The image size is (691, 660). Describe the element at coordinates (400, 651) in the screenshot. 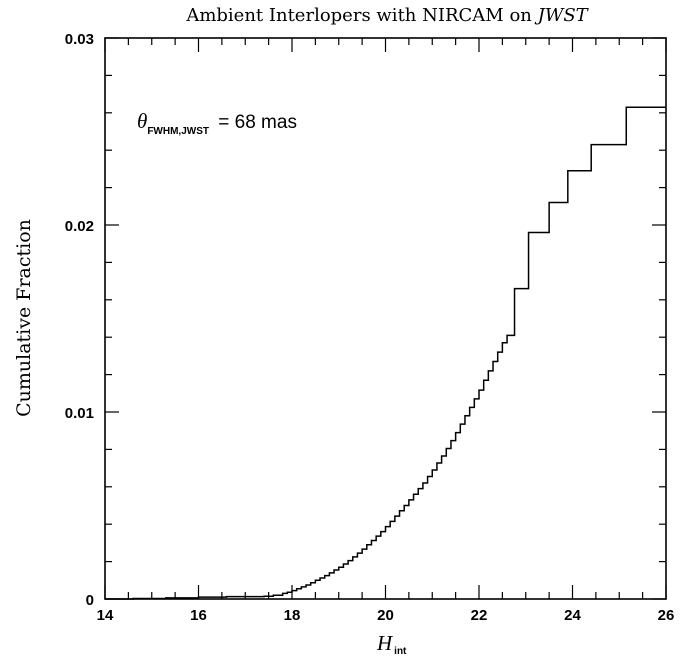

I see `x-axis-label-sub: int` at that location.